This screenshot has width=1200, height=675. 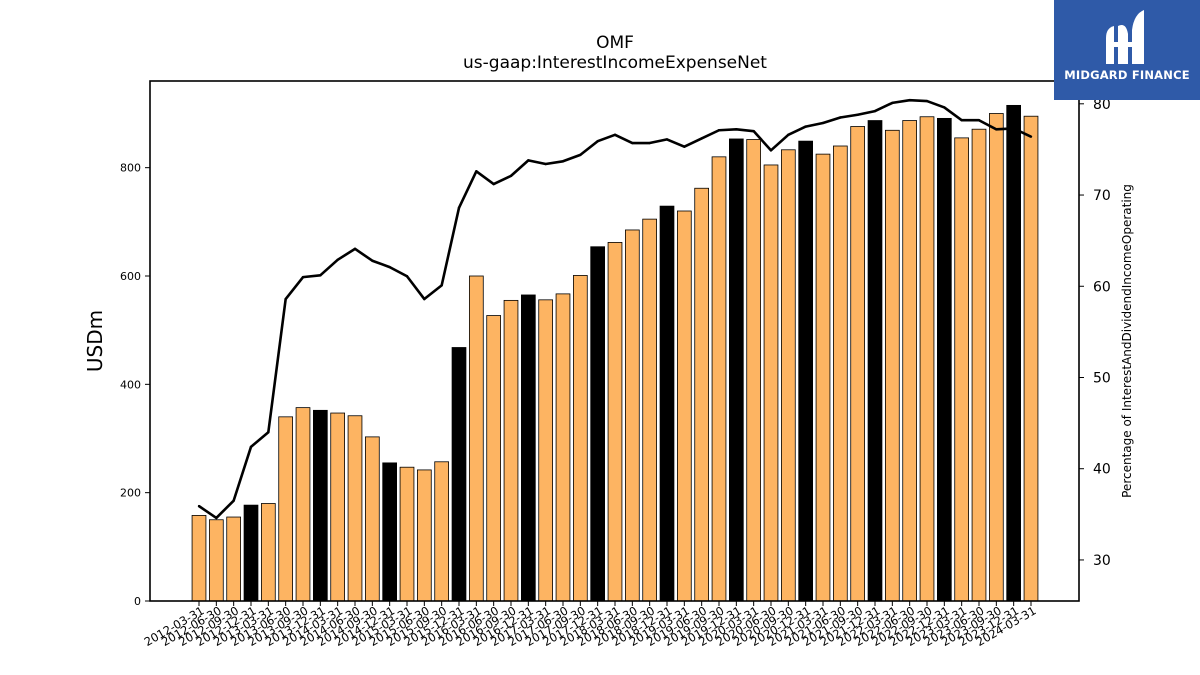 What do you see at coordinates (1102, 196) in the screenshot?
I see `y2-tick-label: 70` at bounding box center [1102, 196].